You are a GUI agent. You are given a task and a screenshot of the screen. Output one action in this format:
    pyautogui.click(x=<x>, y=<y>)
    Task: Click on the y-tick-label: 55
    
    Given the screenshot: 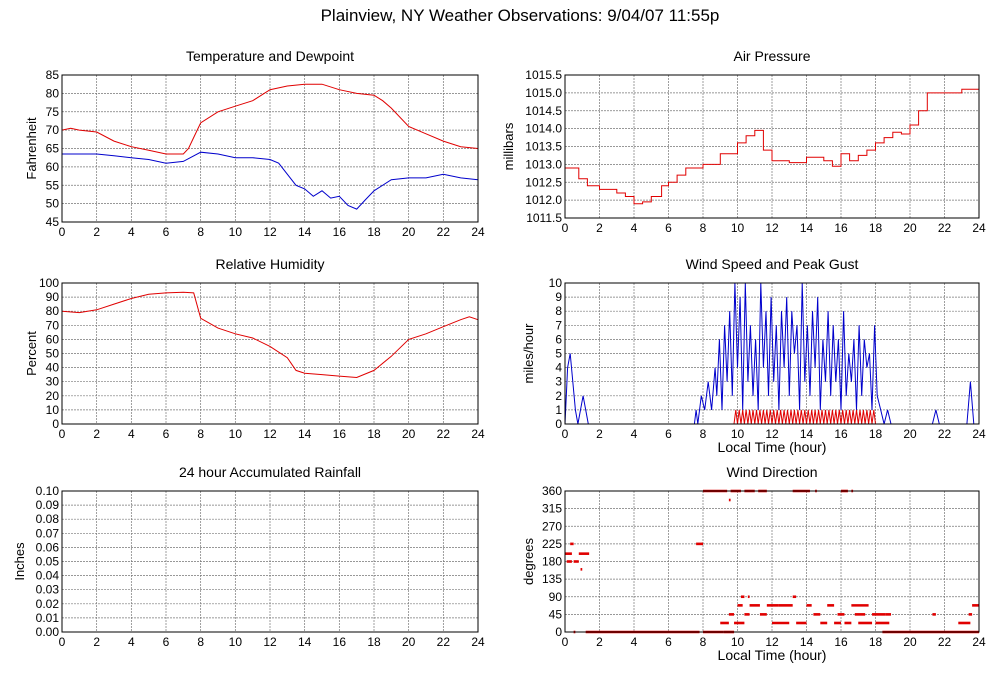 What is the action you would take?
    pyautogui.click(x=53, y=185)
    